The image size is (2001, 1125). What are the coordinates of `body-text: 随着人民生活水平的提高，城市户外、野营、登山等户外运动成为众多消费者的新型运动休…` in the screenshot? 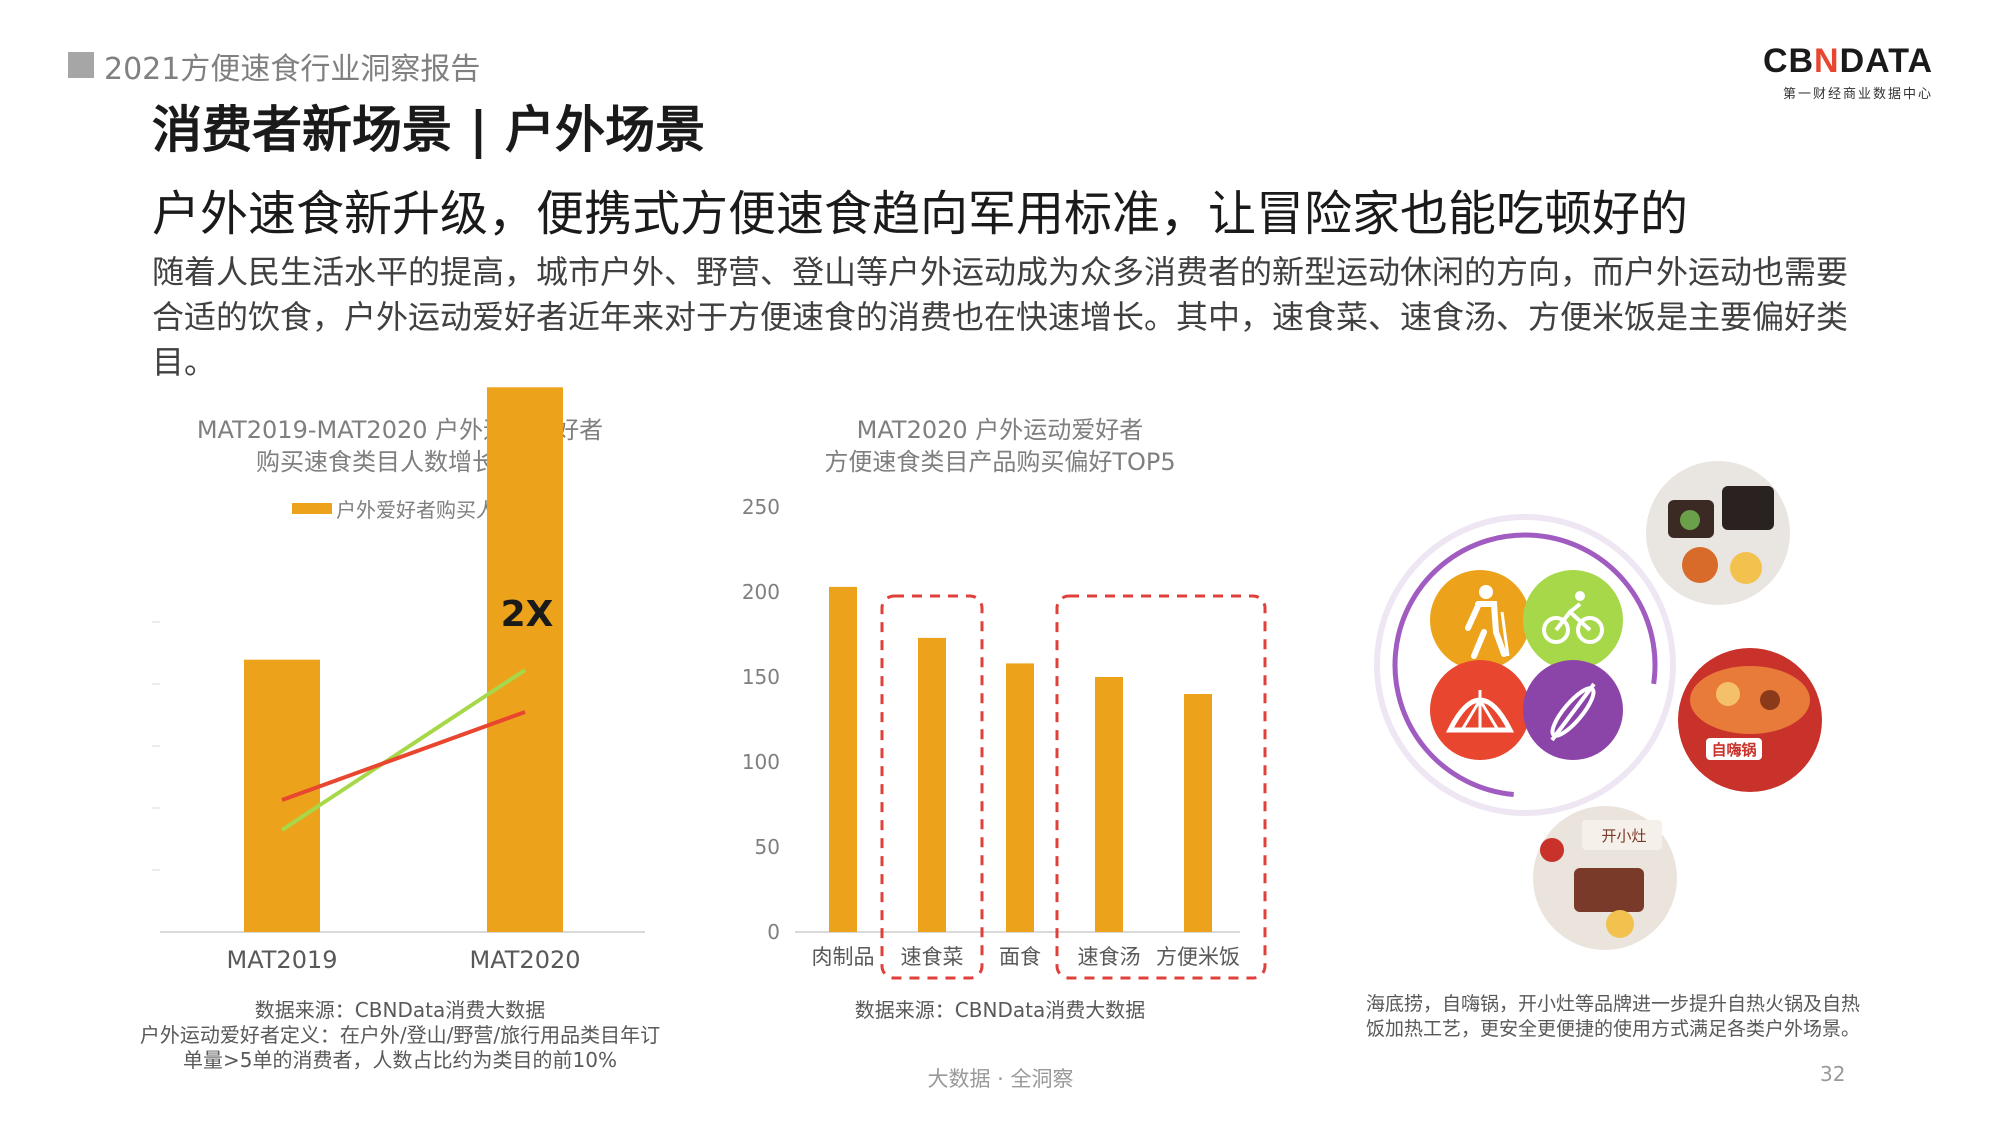 It's located at (1000, 317).